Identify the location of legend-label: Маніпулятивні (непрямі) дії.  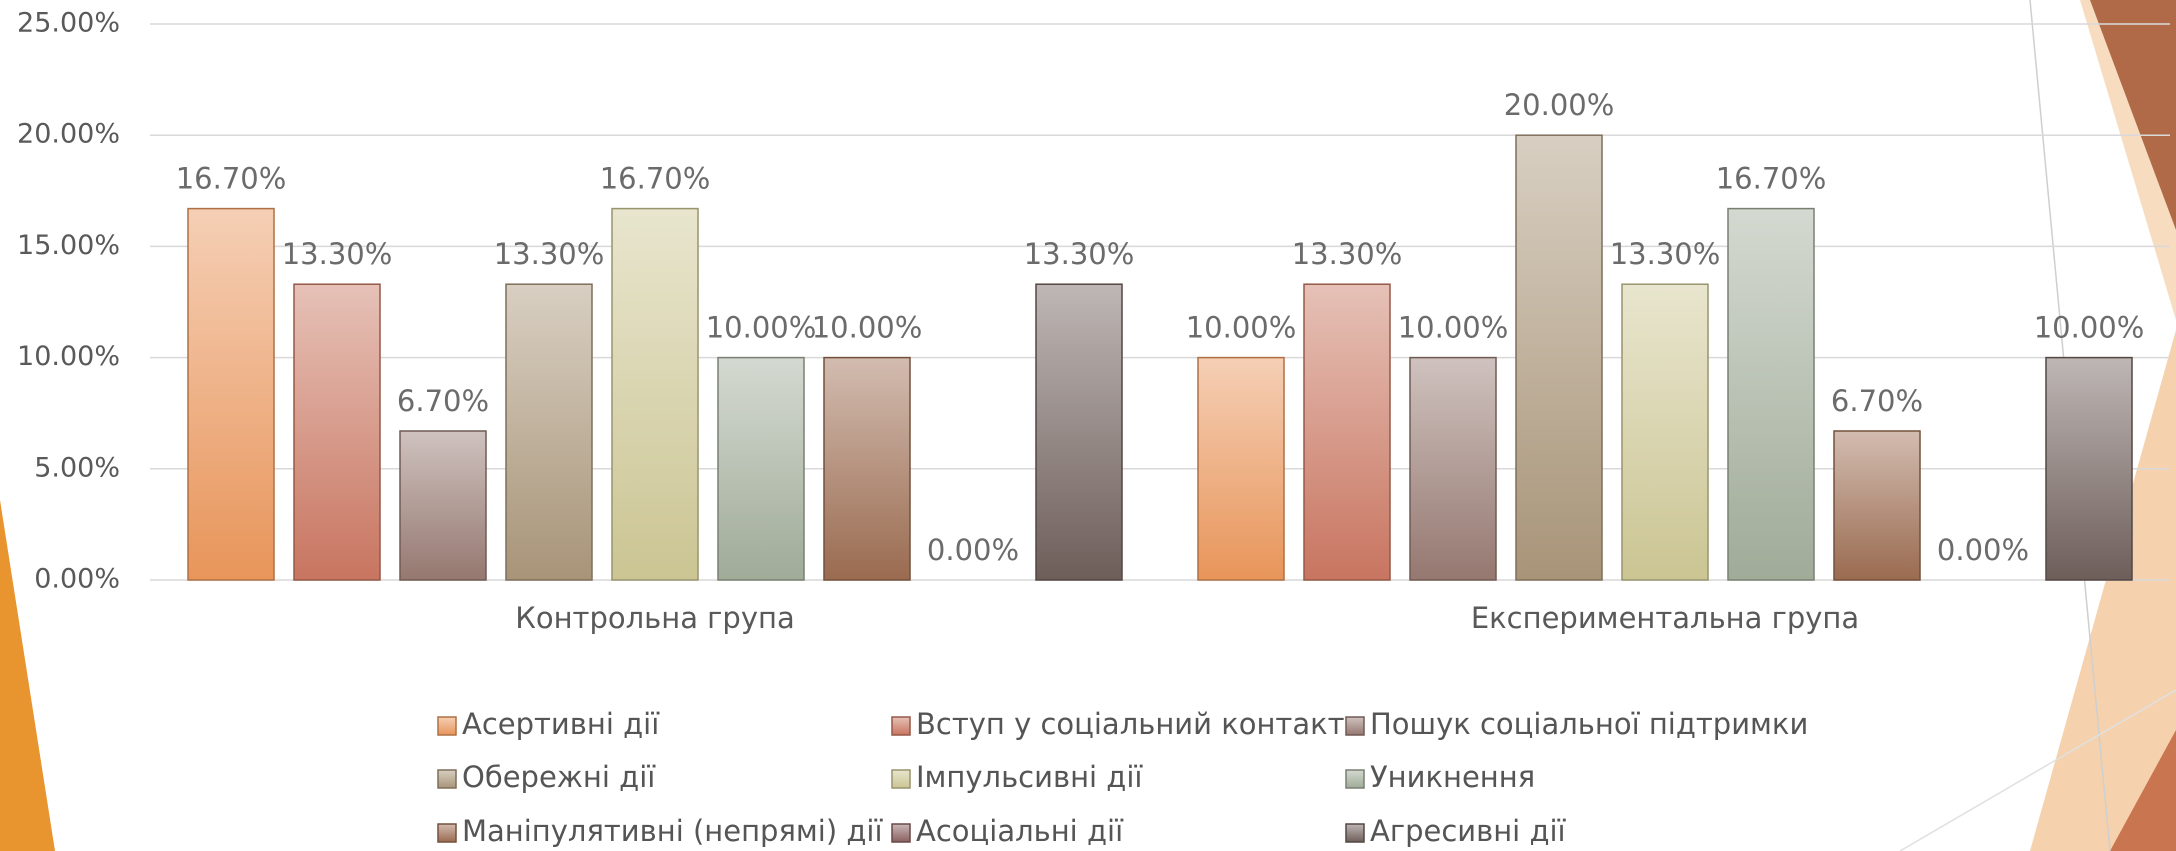
(672, 831).